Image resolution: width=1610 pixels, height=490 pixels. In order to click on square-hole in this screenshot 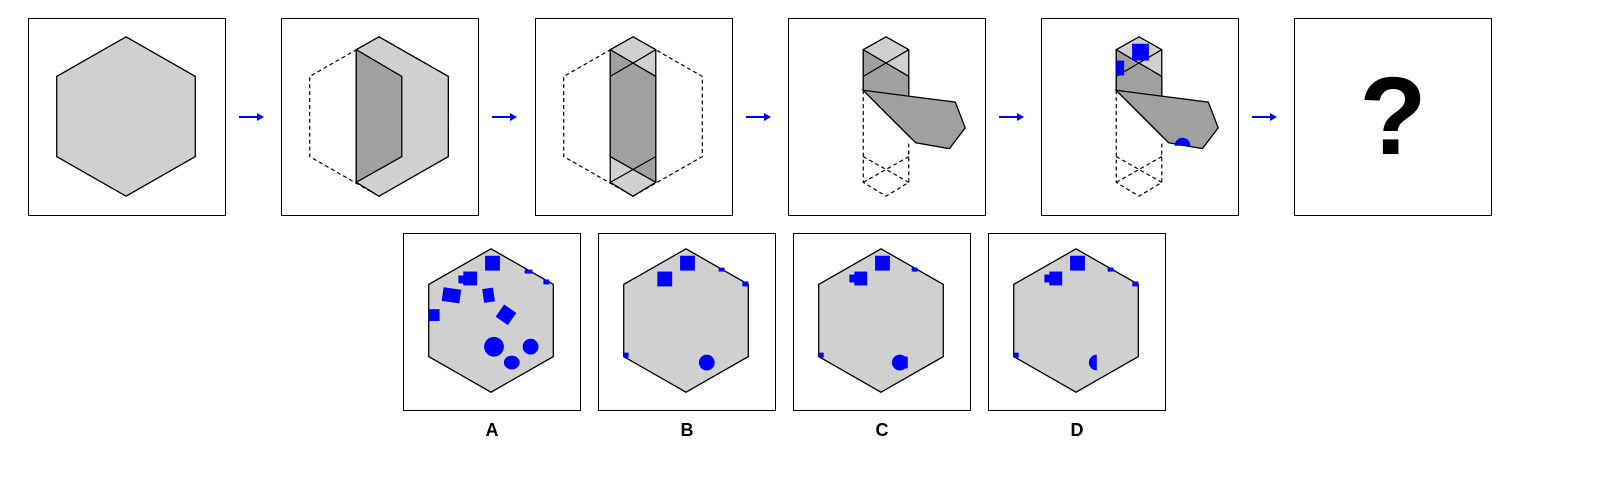, I will do `click(1140, 52)`.